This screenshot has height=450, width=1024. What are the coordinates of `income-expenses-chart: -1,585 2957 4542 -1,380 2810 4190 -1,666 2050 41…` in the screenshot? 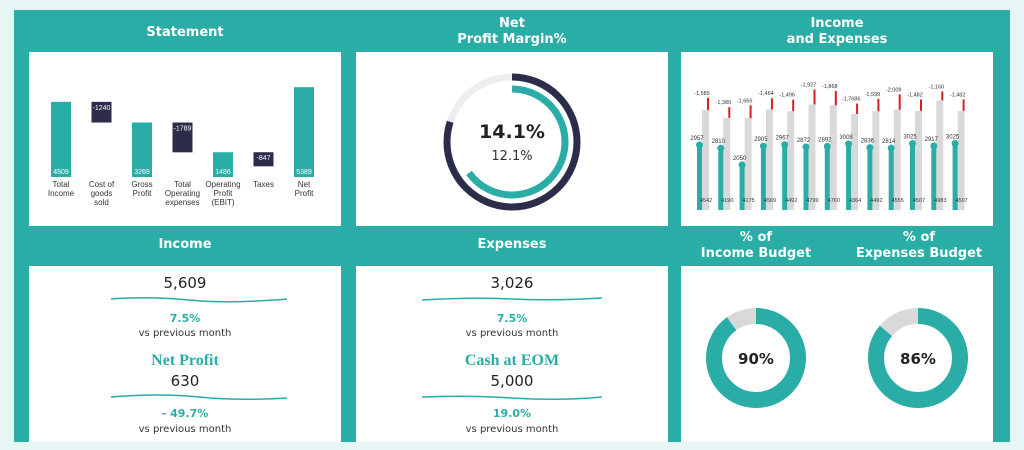 It's located at (829, 146).